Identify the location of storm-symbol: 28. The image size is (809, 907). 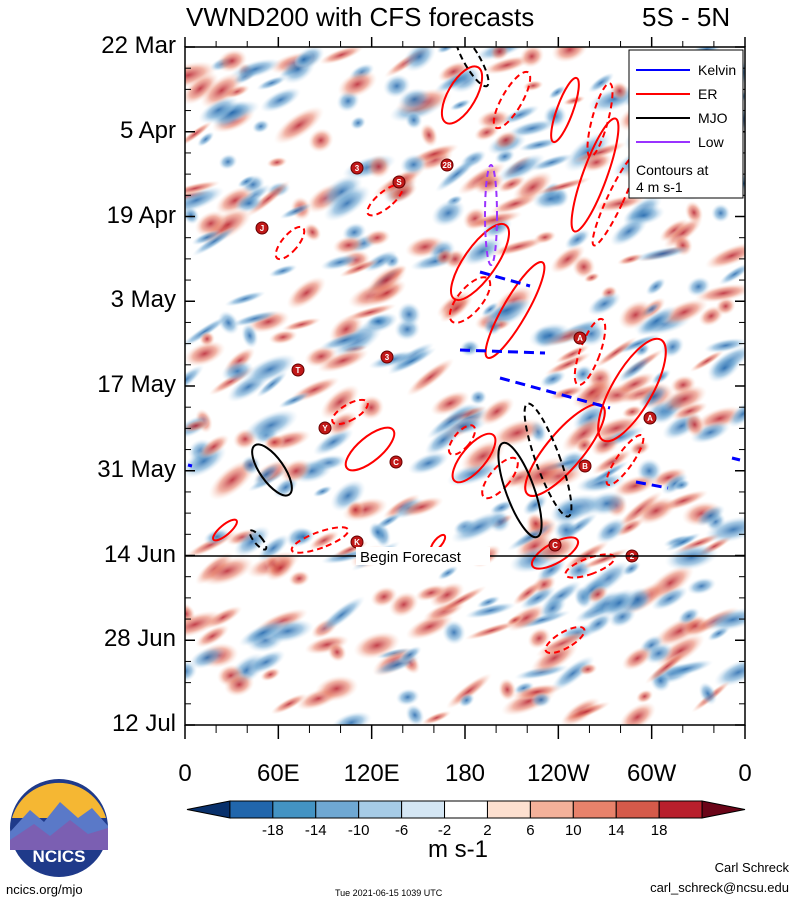
(447, 165).